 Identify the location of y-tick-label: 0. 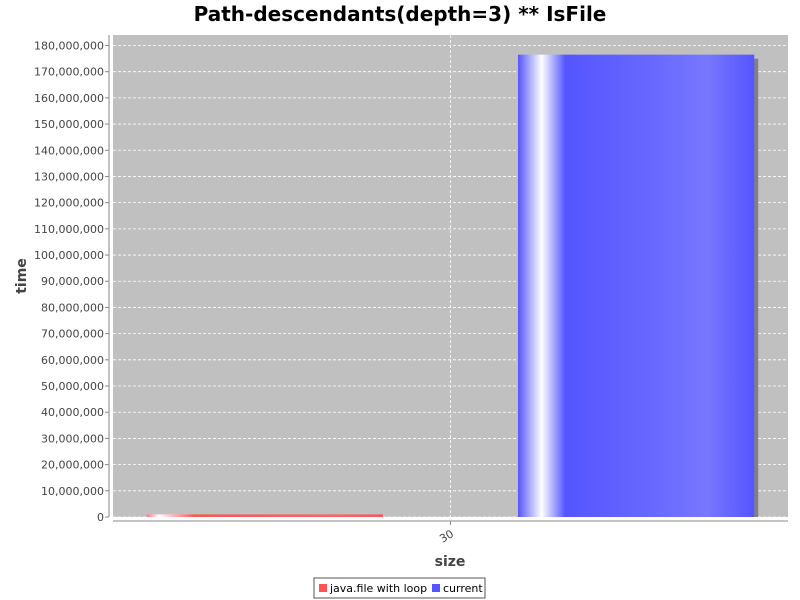
(100, 517).